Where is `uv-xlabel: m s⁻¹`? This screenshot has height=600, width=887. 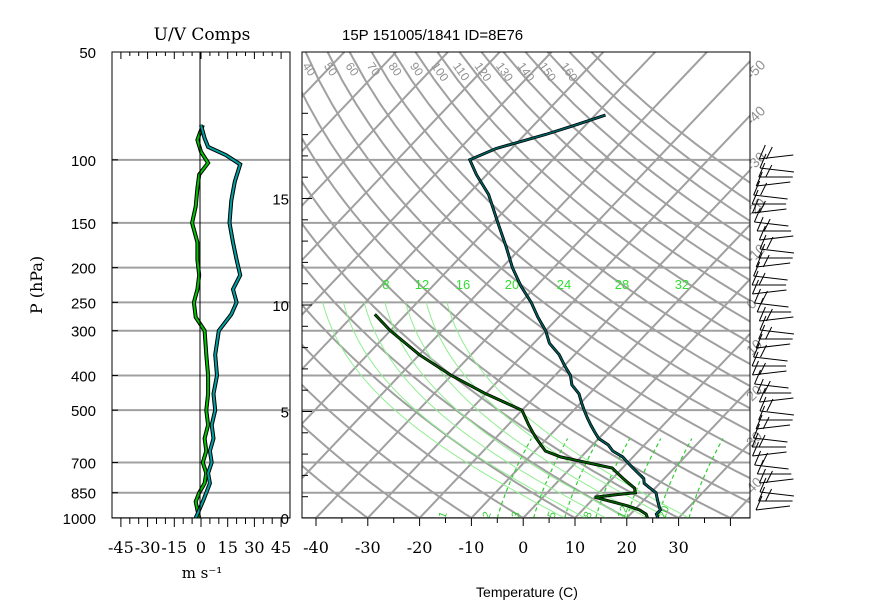 uv-xlabel: m s⁻¹ is located at coordinates (202, 573).